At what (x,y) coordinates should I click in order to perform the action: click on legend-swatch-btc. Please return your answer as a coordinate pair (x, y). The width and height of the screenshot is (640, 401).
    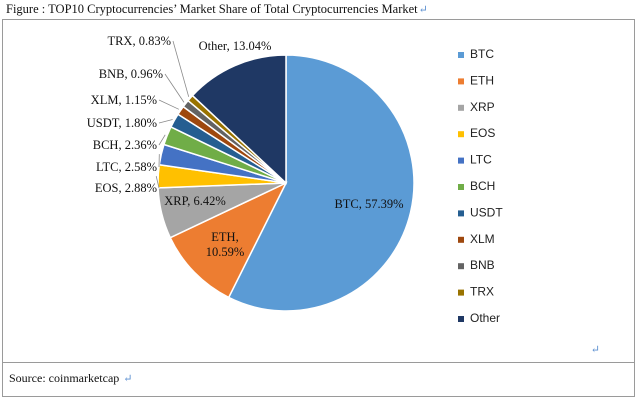
    Looking at the image, I should click on (461, 55).